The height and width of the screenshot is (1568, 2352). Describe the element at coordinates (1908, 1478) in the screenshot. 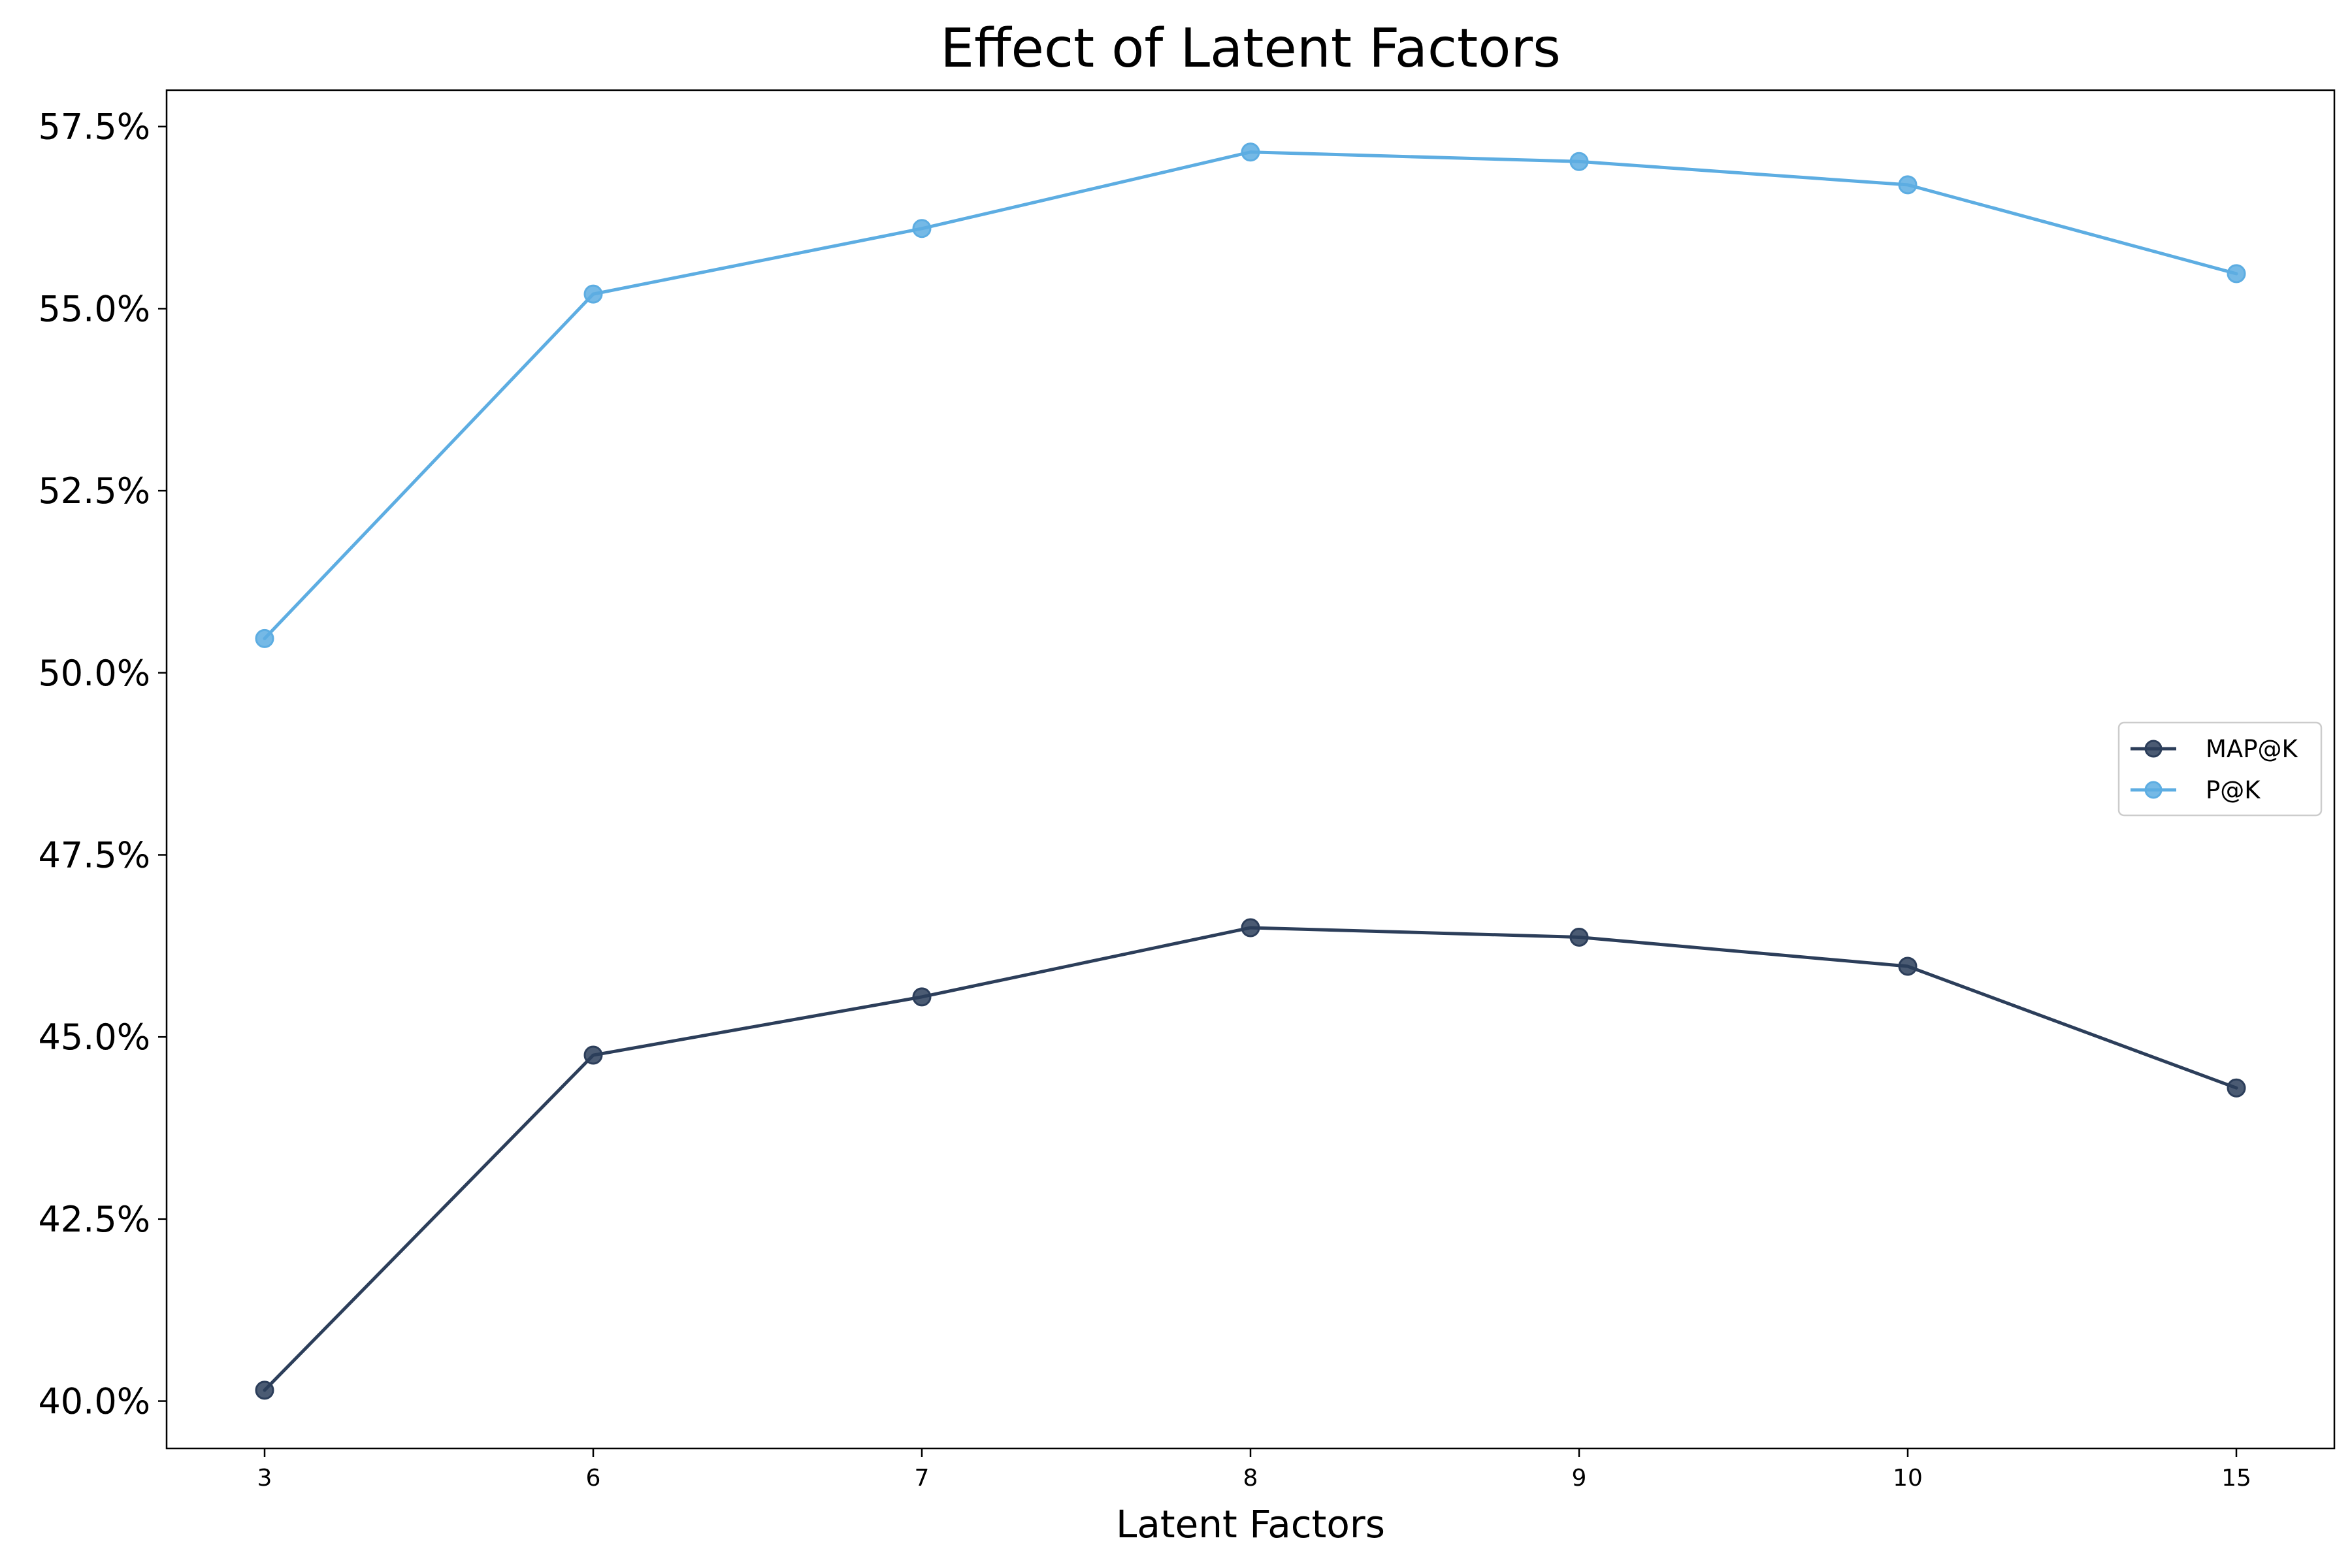

I see `x-tick-label: 10` at that location.